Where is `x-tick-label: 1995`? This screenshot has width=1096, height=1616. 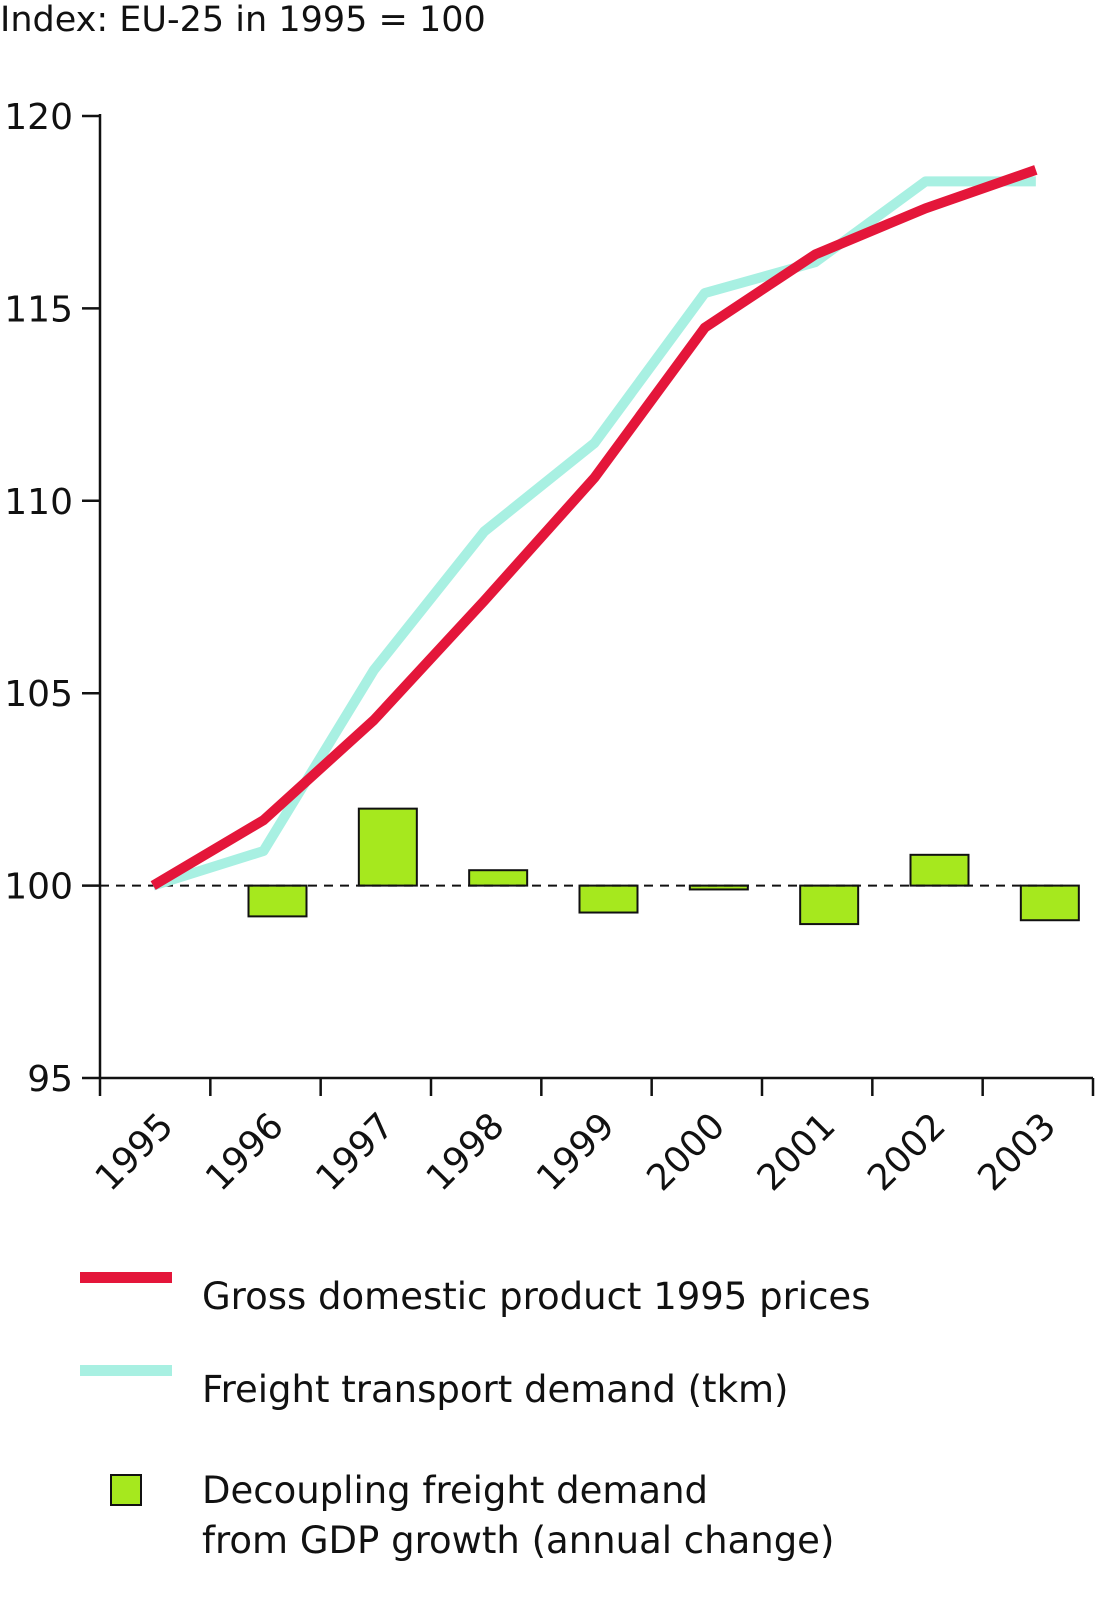 x-tick-label: 1995 is located at coordinates (135, 1152).